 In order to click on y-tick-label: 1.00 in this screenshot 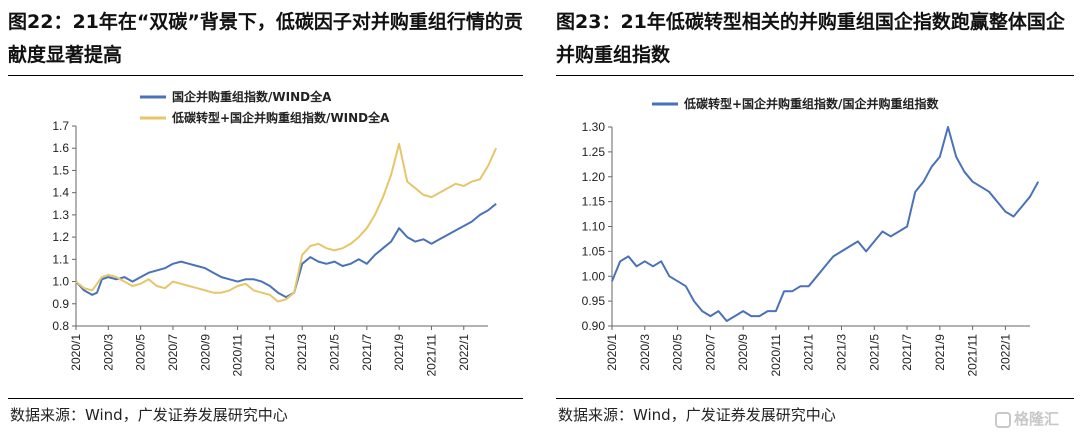, I will do `click(594, 276)`.